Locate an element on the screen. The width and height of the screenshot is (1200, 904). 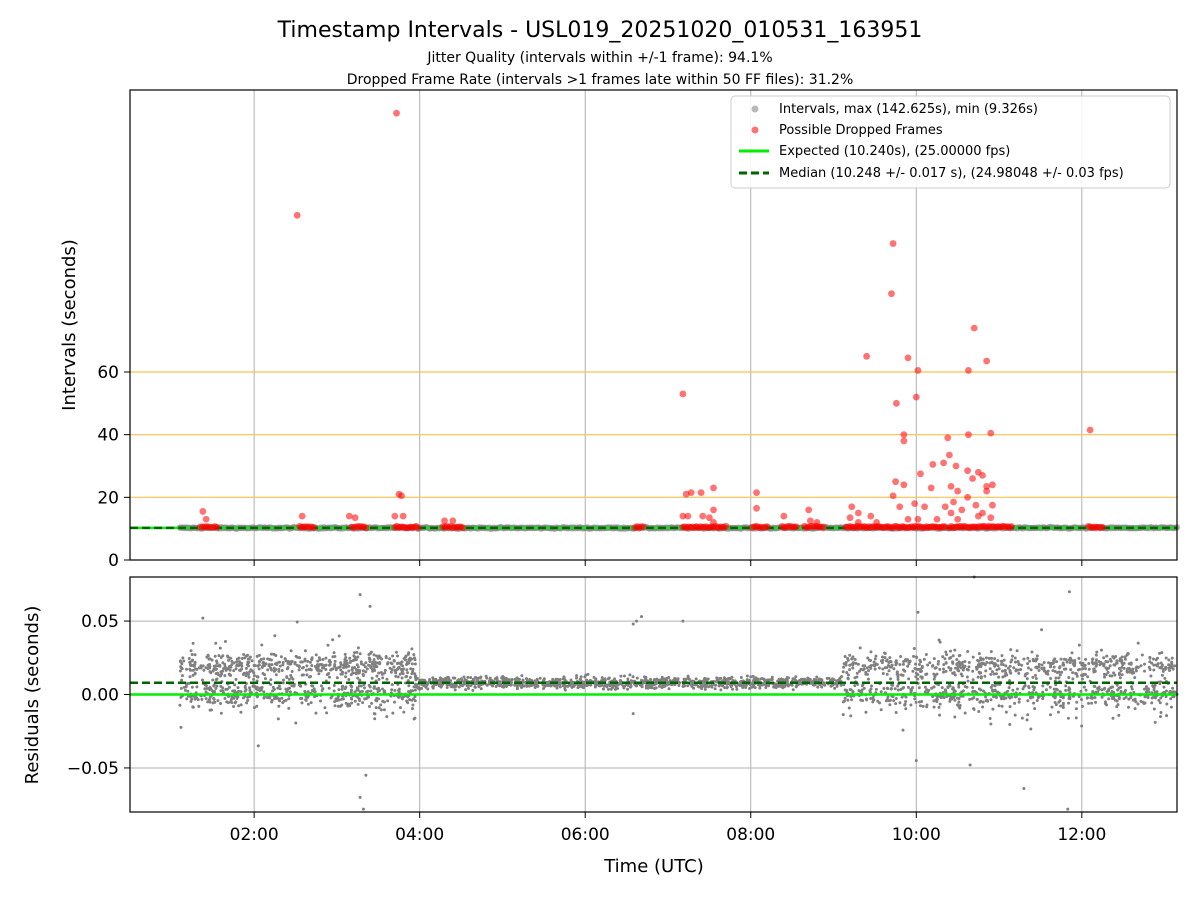
x-tick-label: 08:00 is located at coordinates (750, 835).